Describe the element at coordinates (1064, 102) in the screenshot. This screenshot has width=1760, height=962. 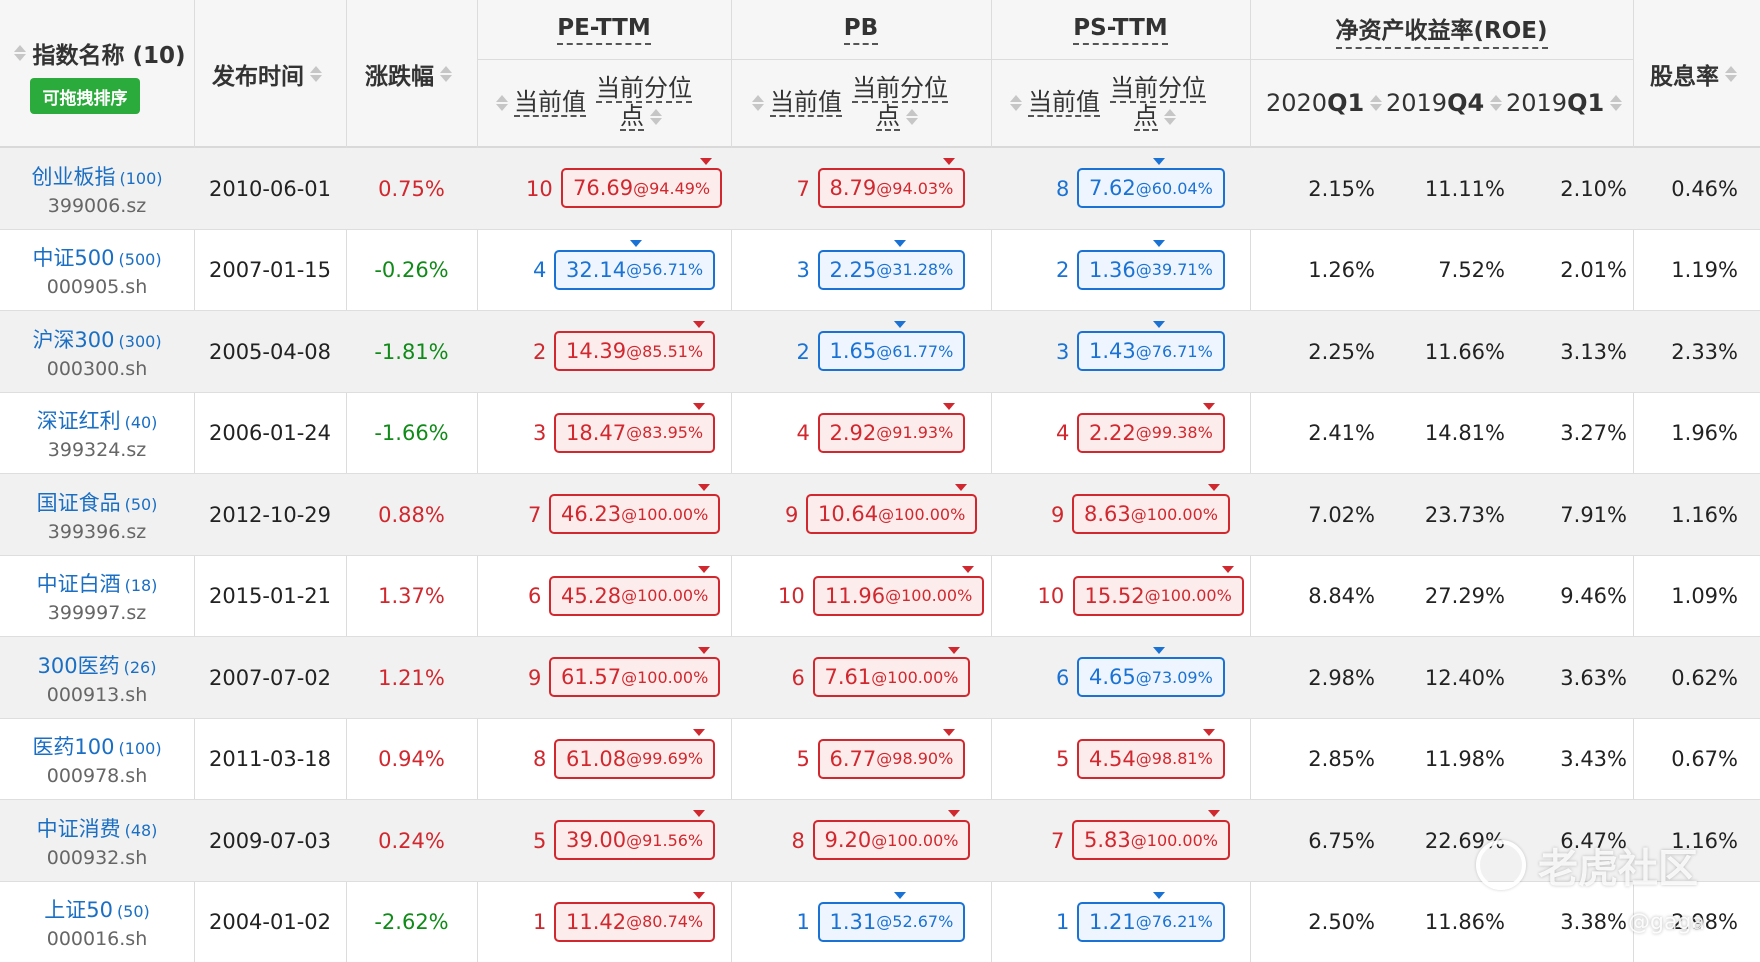
I see `ps-current-value-label: 当前值` at that location.